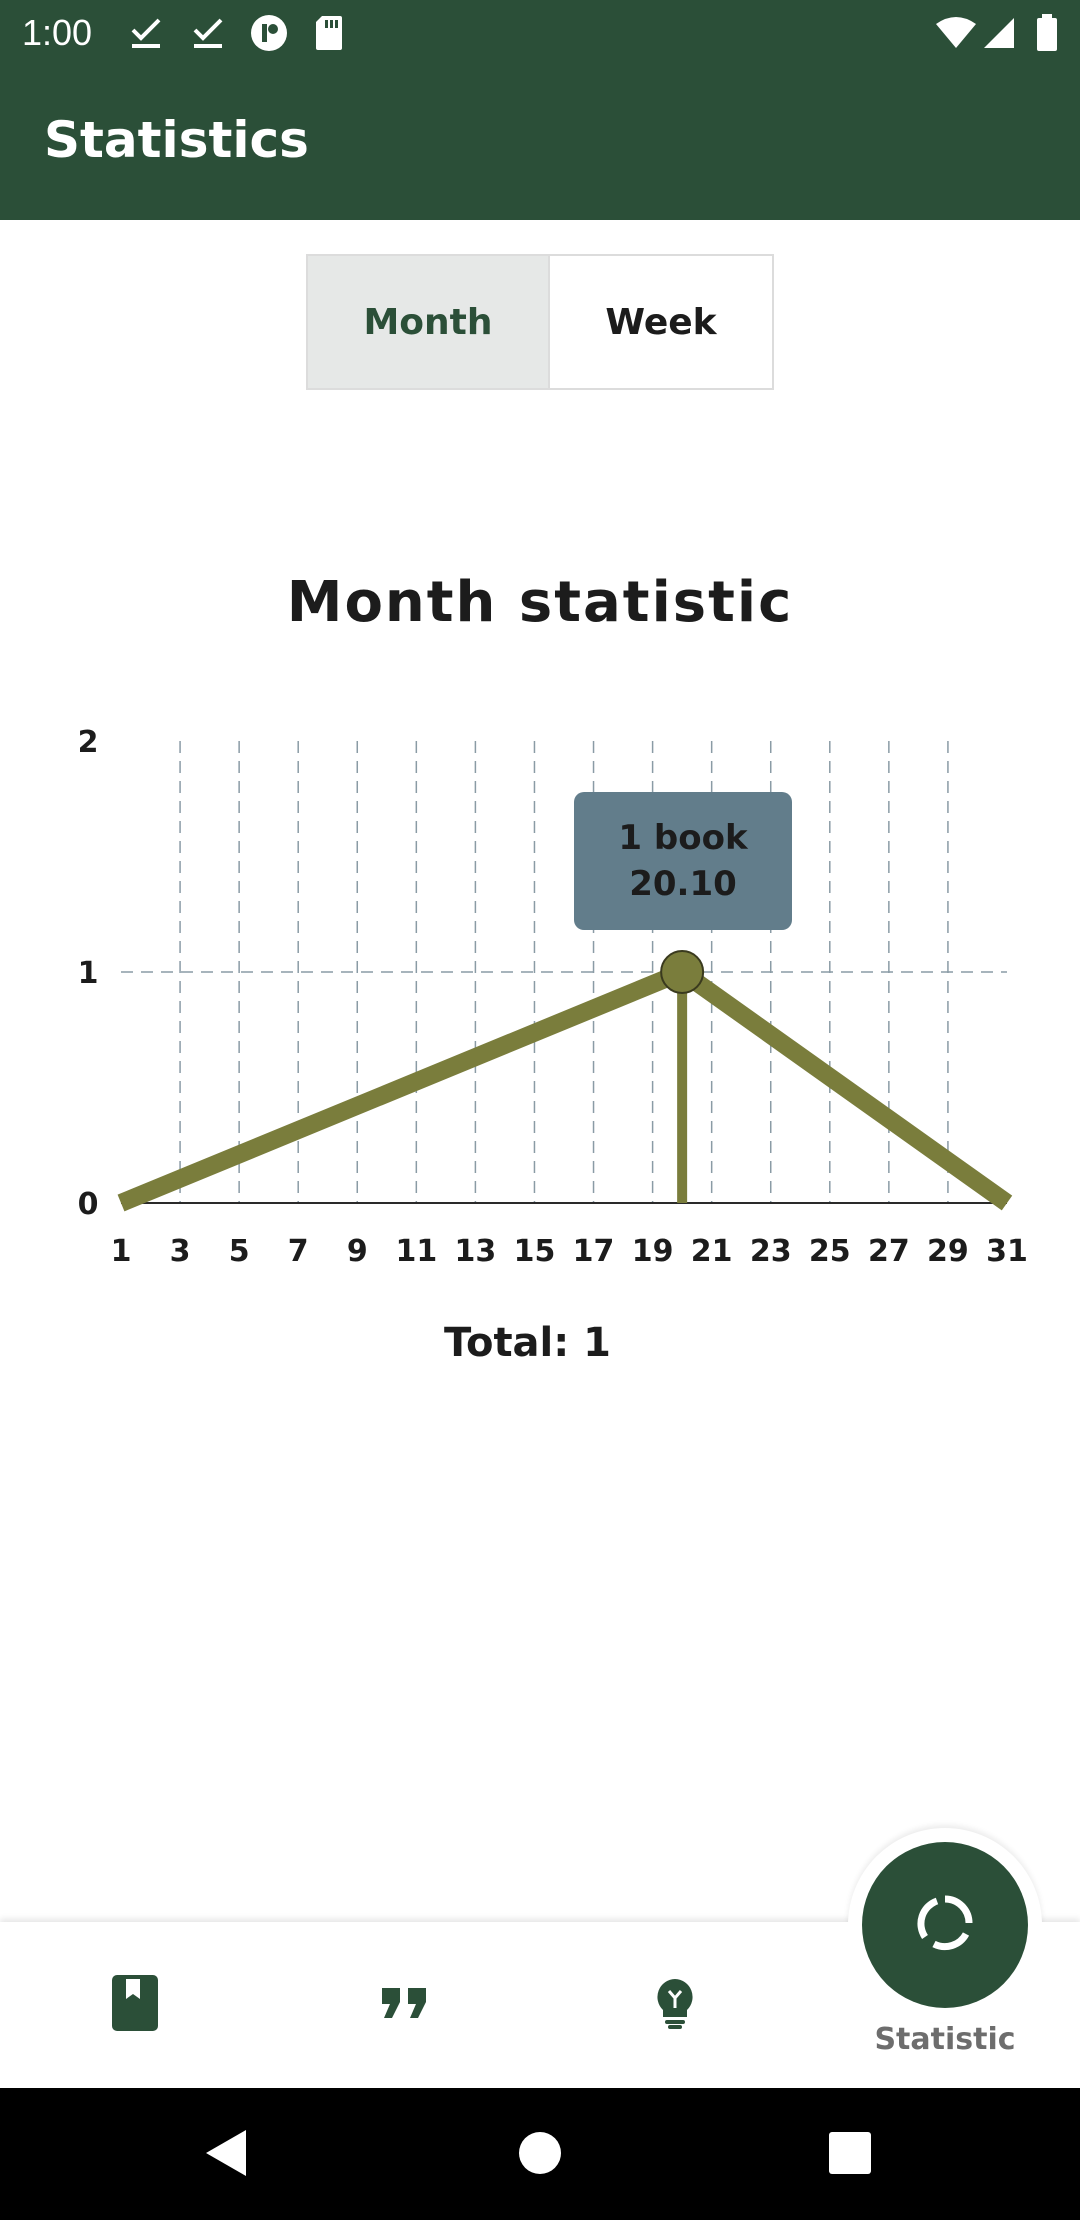 The height and width of the screenshot is (2220, 1080). I want to click on lightbulb-icon, so click(675, 2005).